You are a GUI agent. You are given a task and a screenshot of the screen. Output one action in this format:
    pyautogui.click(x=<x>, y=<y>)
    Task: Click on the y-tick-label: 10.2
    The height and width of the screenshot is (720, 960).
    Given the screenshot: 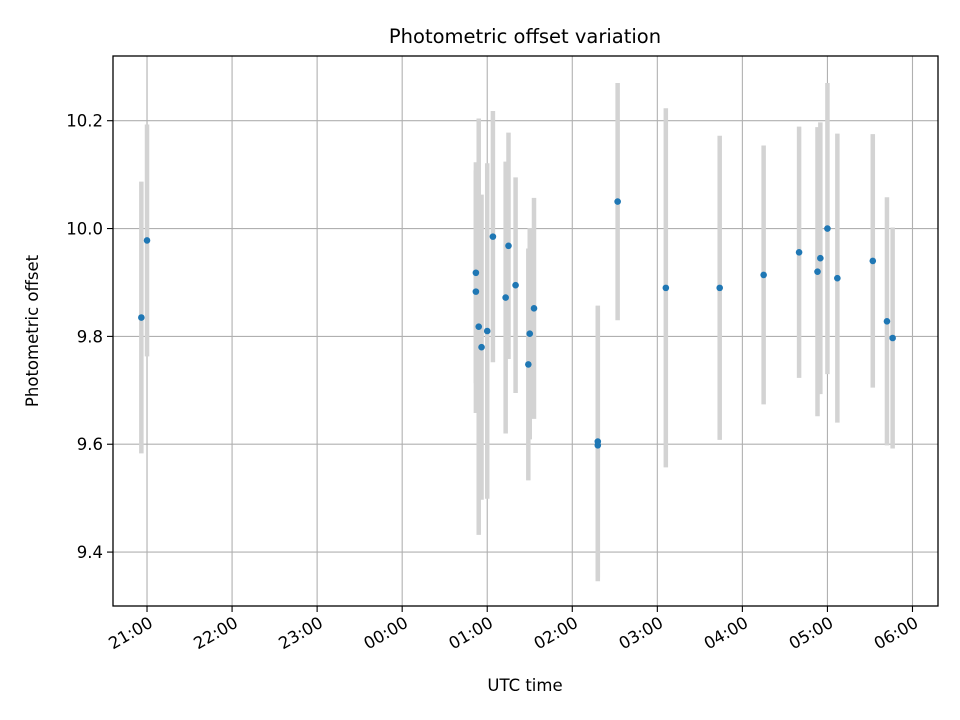 What is the action you would take?
    pyautogui.click(x=84, y=121)
    